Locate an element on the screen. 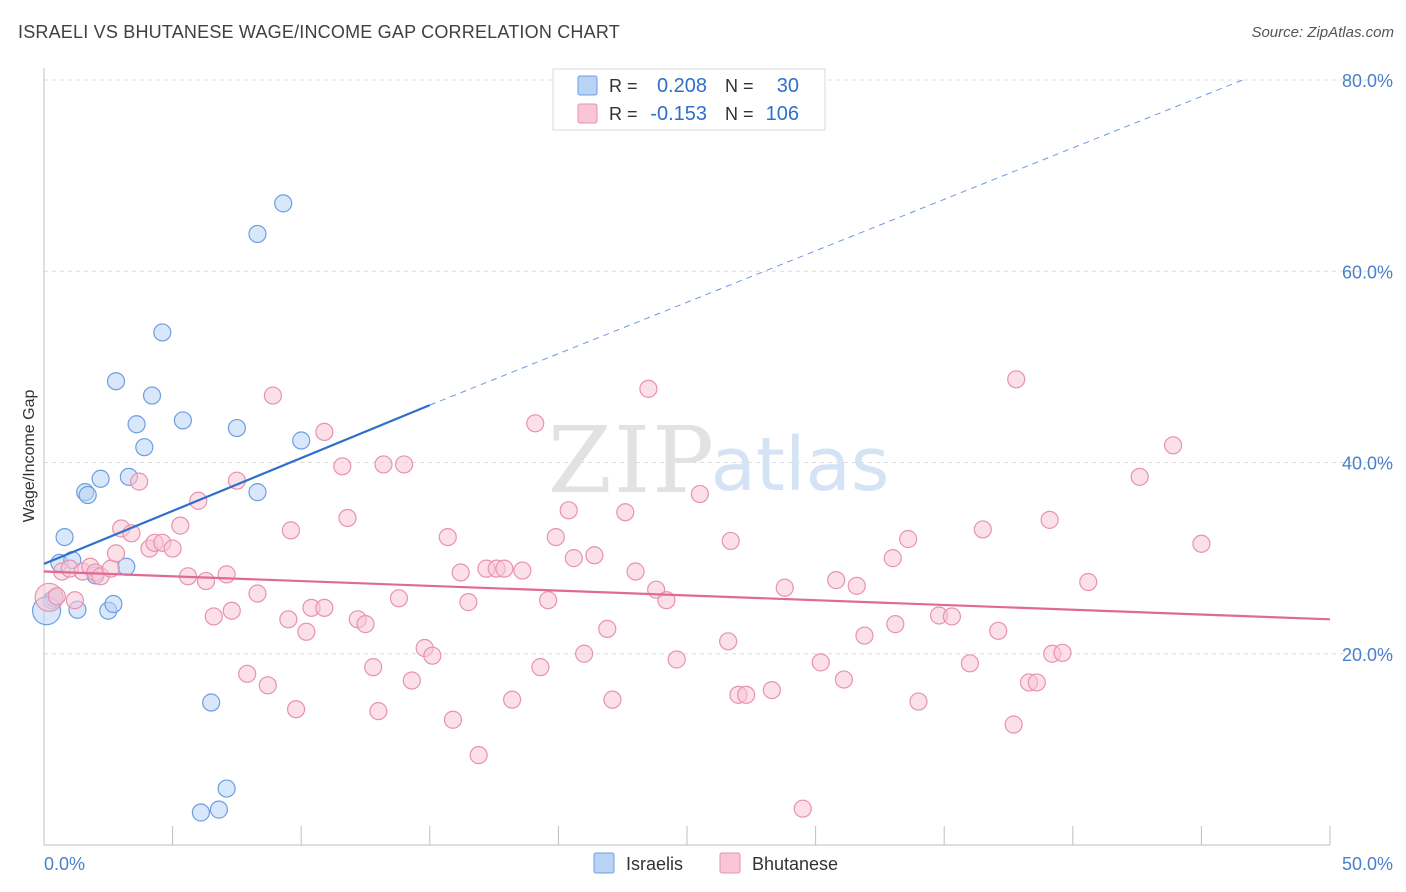 The image size is (1406, 892). y-tick-label-3: 80.0% is located at coordinates (1367, 81).